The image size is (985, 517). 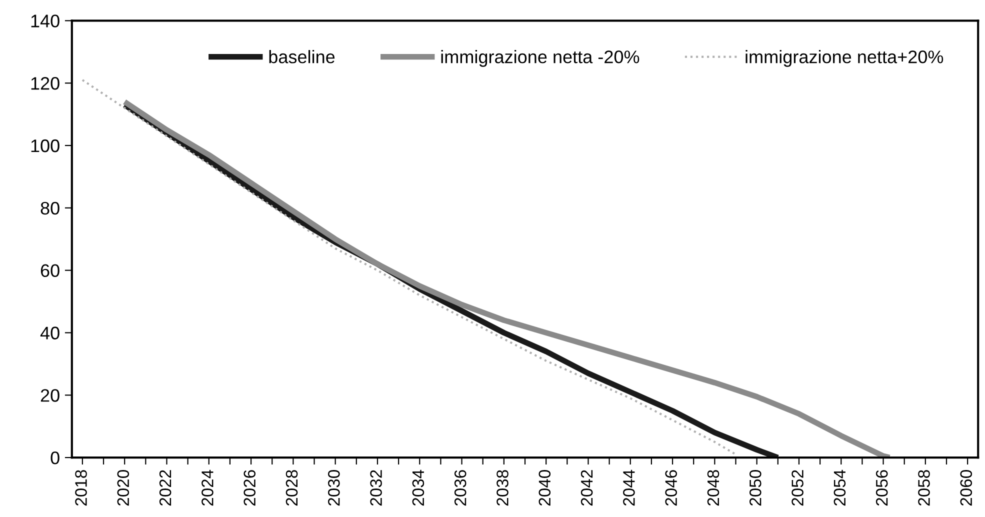 What do you see at coordinates (81, 488) in the screenshot?
I see `x-tick-label: 2018` at bounding box center [81, 488].